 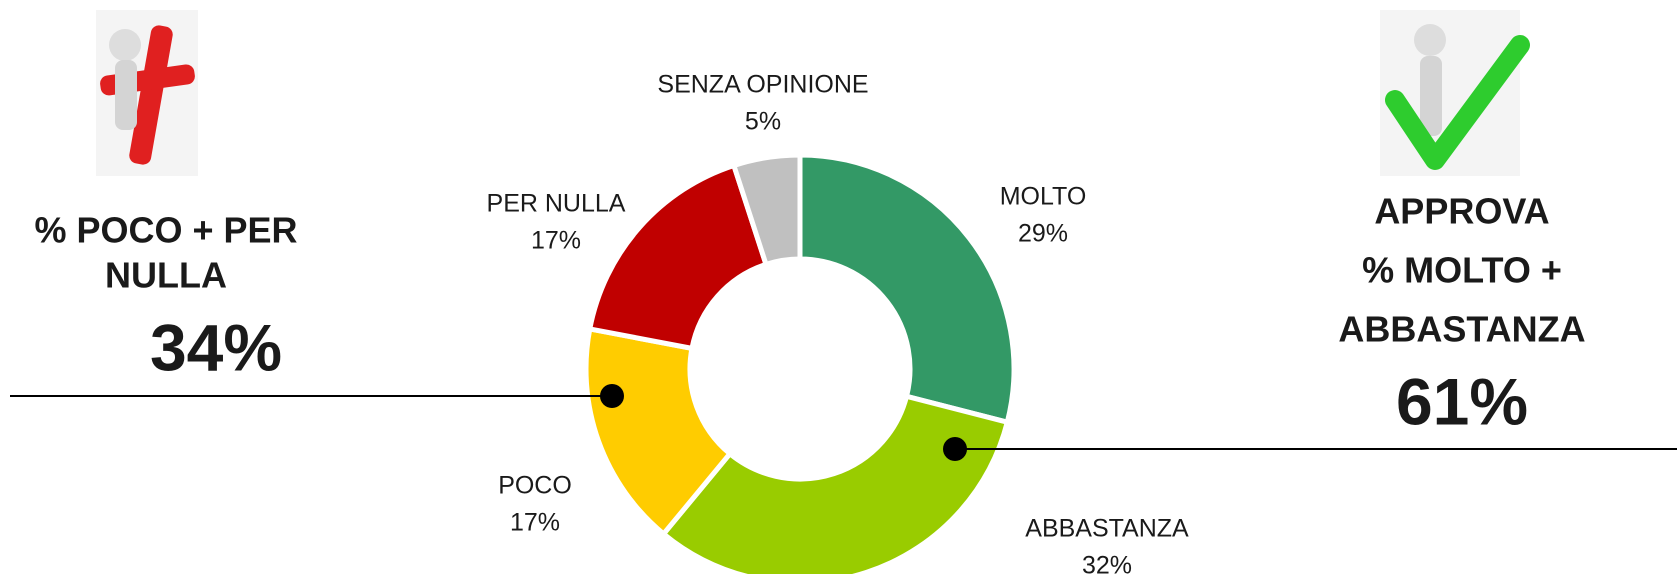 I want to click on slice-category-label: POCO, so click(x=535, y=486).